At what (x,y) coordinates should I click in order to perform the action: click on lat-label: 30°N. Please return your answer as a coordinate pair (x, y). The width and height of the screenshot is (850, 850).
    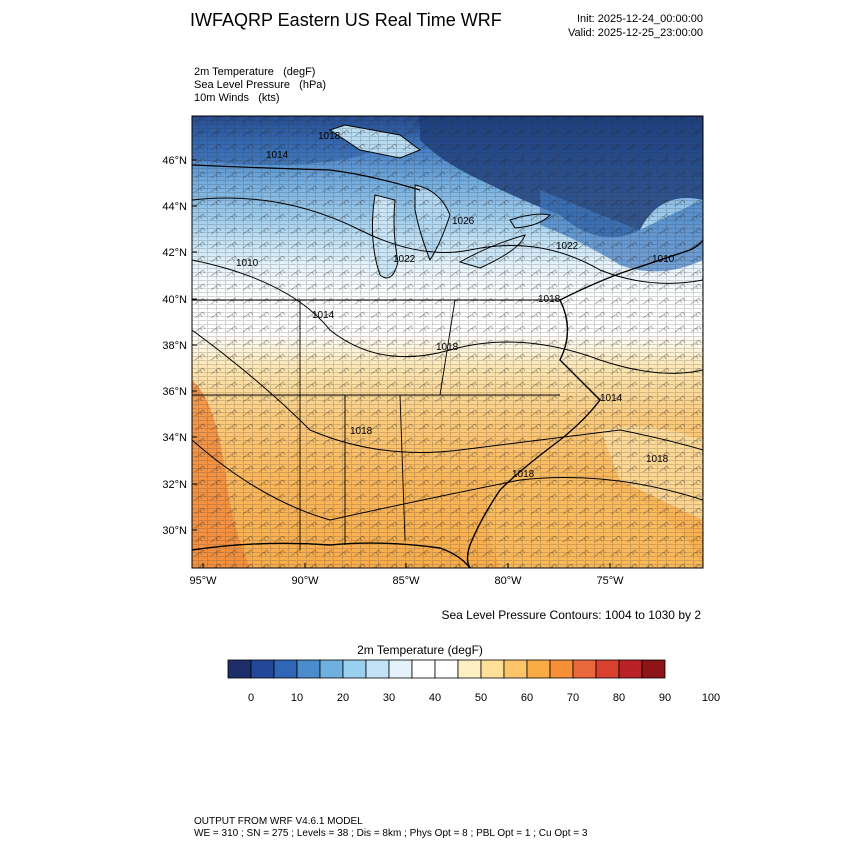
    Looking at the image, I should click on (174, 531).